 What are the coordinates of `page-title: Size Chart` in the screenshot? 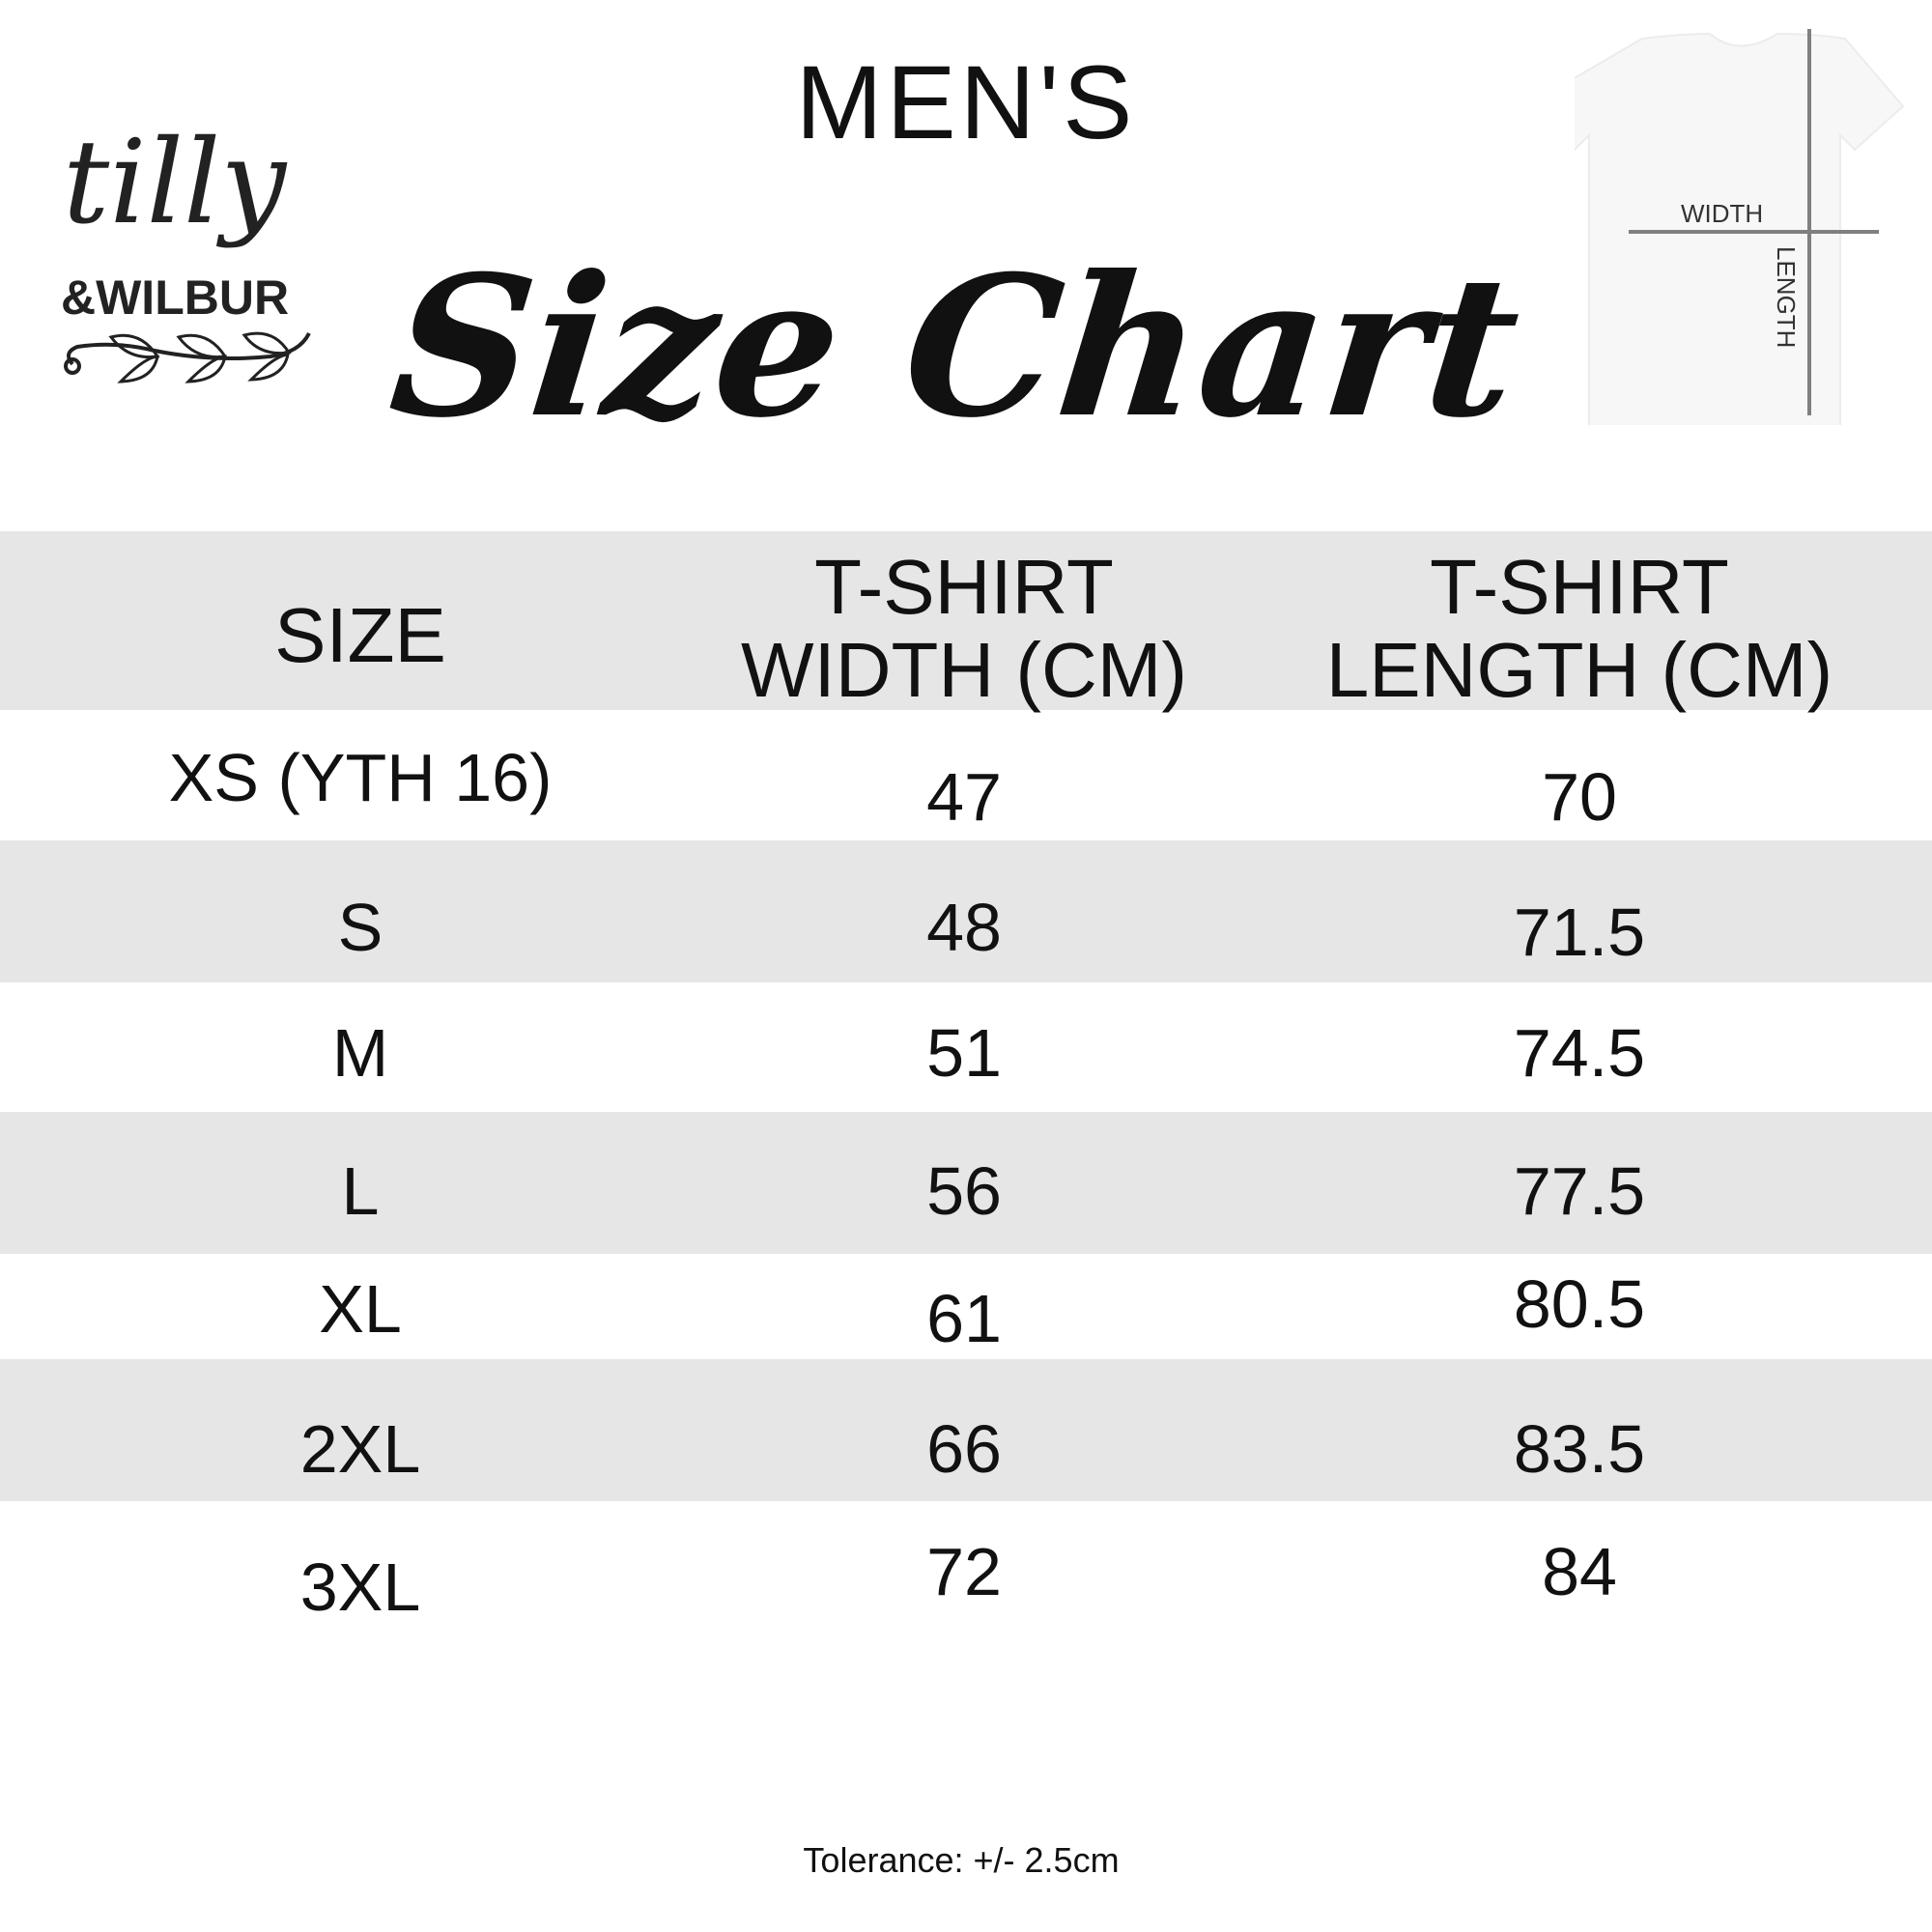 It's located at (955, 347).